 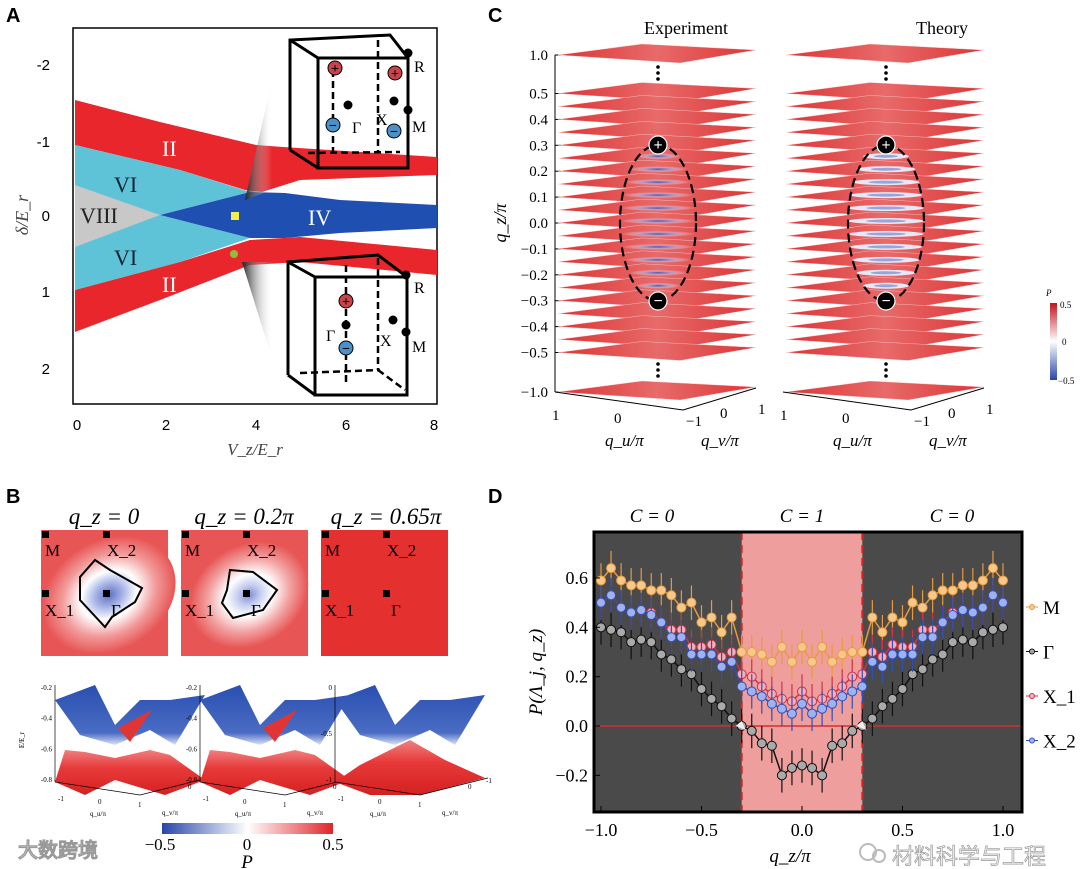 I want to click on crossing-marker, so click(x=740, y=725).